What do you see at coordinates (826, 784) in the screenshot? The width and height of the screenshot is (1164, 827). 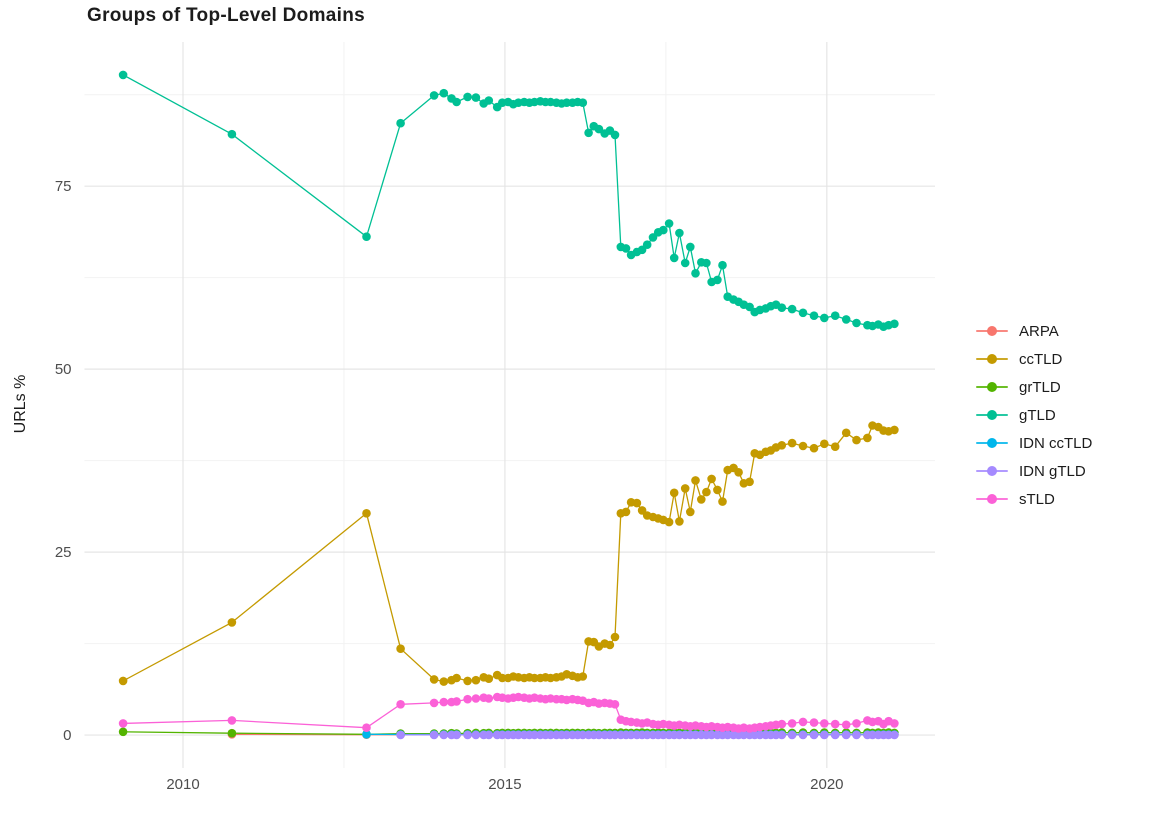 I see `x-tick-label-2020: 2020` at bounding box center [826, 784].